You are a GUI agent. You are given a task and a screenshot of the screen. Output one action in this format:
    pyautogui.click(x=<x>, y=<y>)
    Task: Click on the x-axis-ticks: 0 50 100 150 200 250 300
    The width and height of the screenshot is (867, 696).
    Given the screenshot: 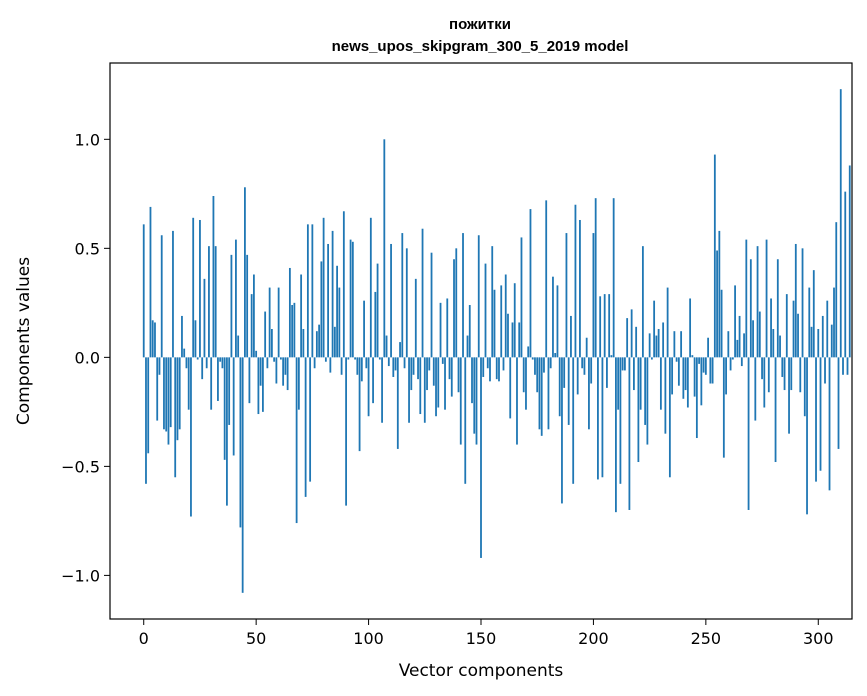 What is the action you would take?
    pyautogui.click(x=486, y=633)
    